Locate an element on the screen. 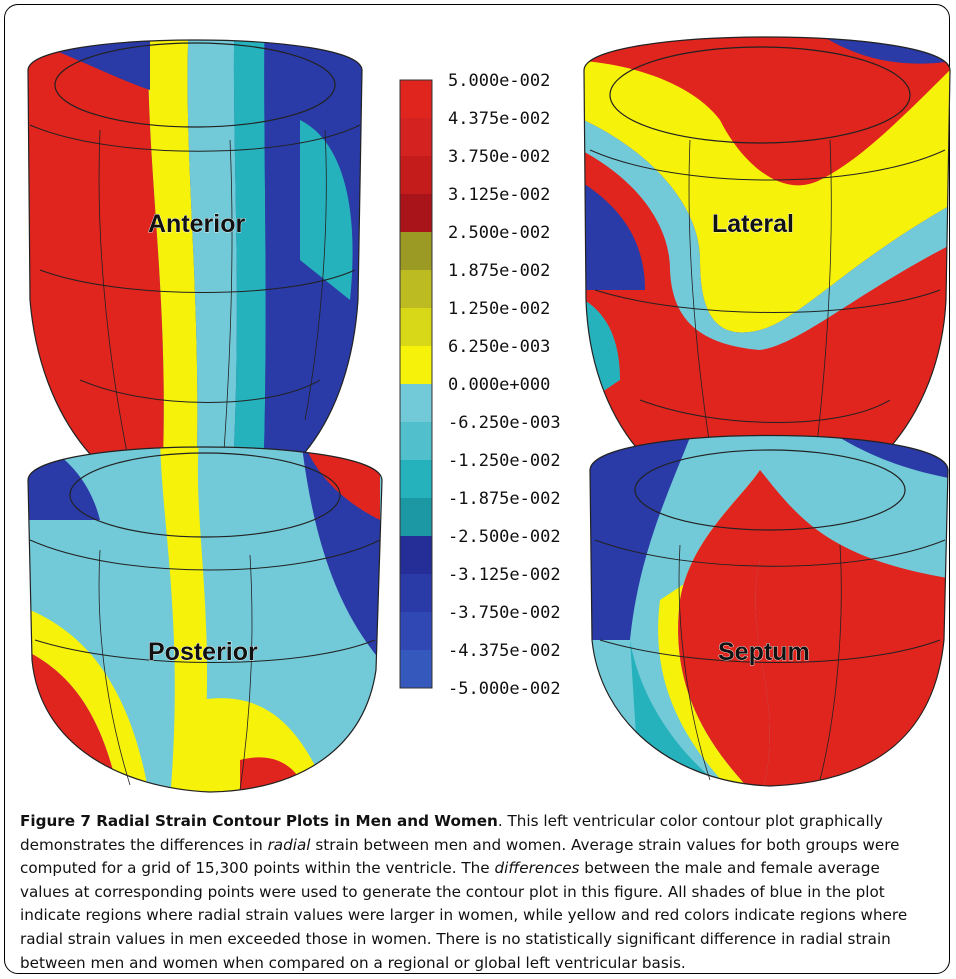 This screenshot has width=956, height=979. colorbar-label: 4.375e-002 is located at coordinates (499, 119).